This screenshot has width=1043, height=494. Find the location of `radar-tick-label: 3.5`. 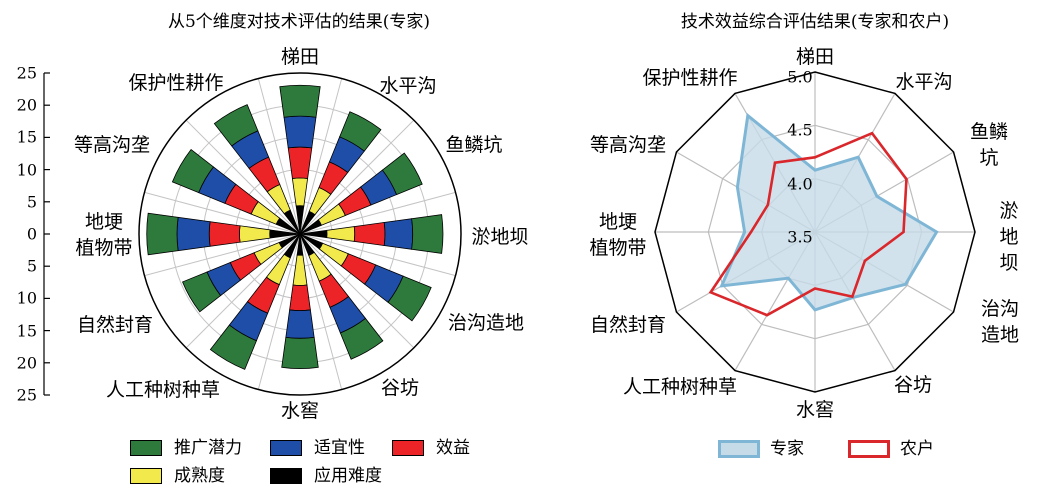

radar-tick-label: 3.5 is located at coordinates (800, 237).